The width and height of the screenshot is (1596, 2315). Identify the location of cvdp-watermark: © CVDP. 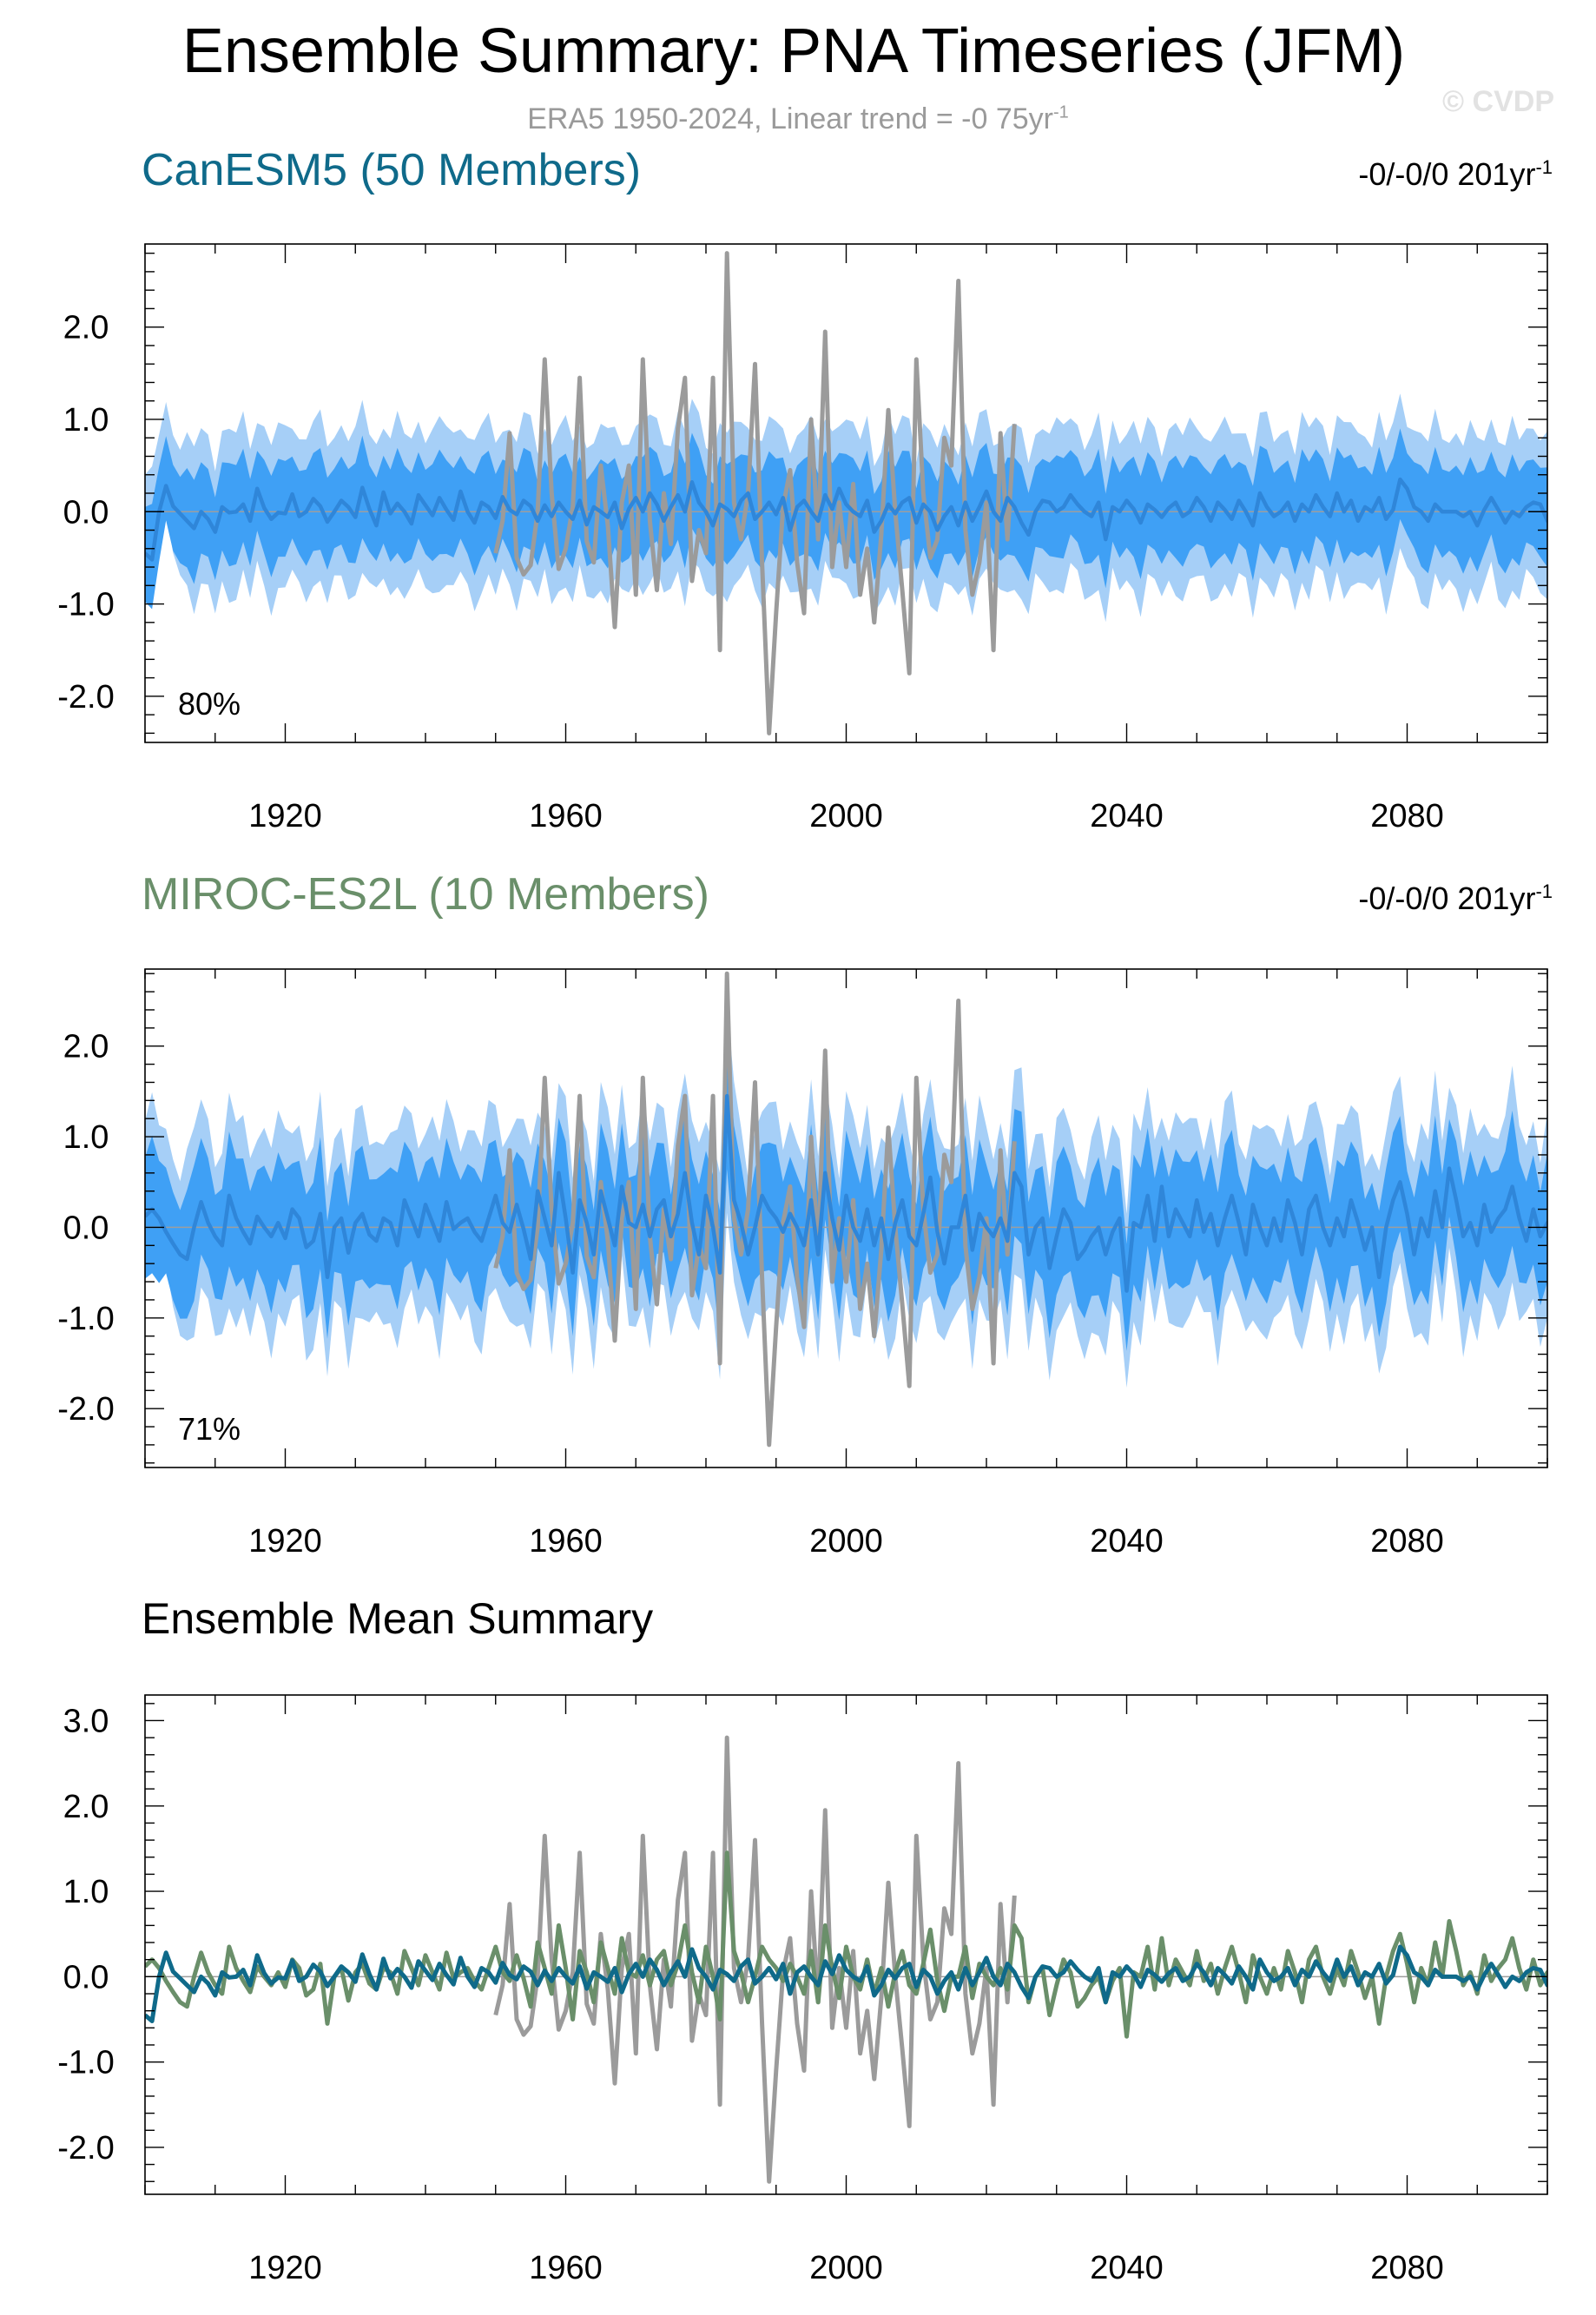
(1498, 101).